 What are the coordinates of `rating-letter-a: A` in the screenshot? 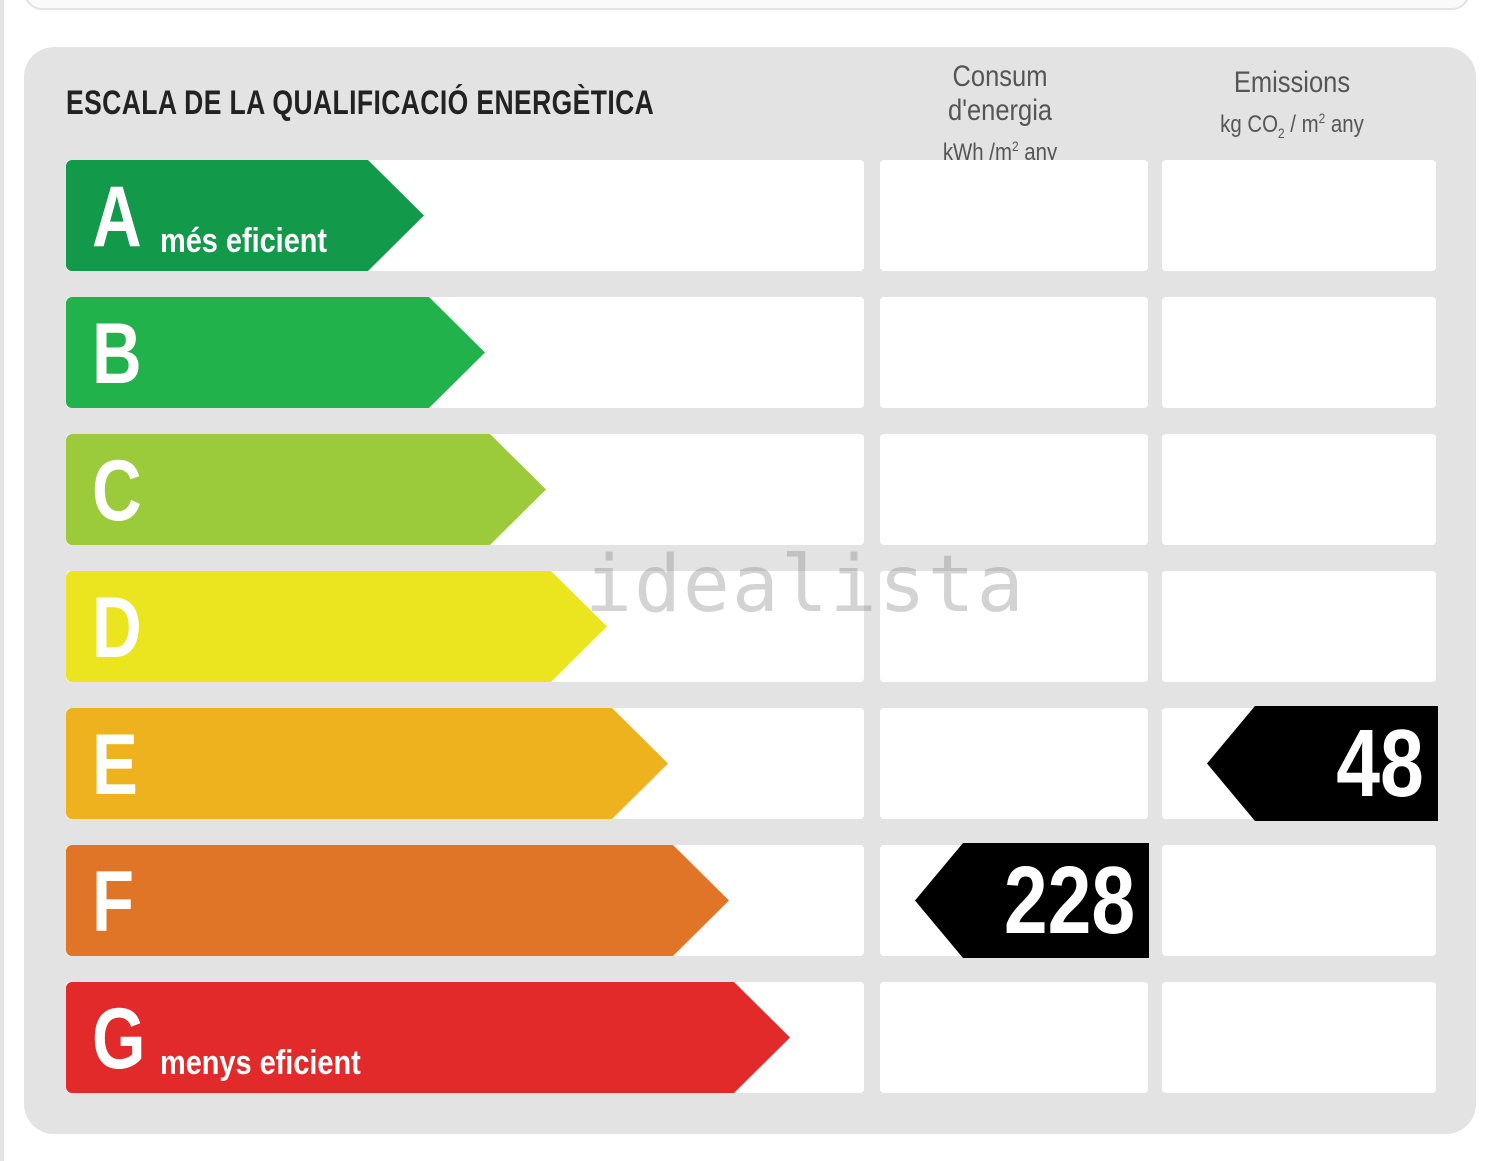 It's located at (117, 217).